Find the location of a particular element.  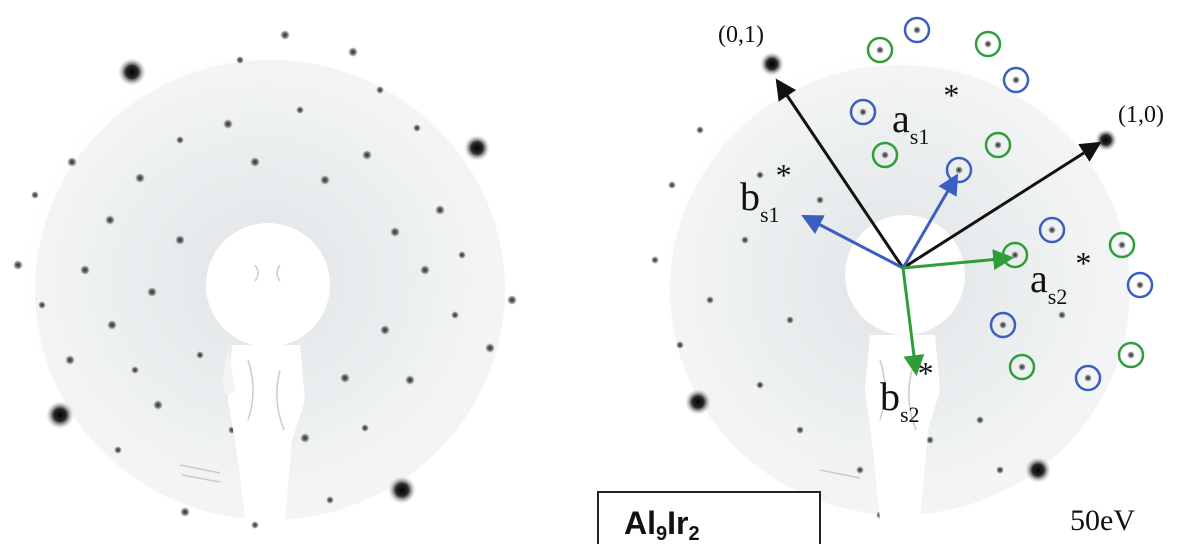

vector-as2-arrow is located at coordinates (958, 260).